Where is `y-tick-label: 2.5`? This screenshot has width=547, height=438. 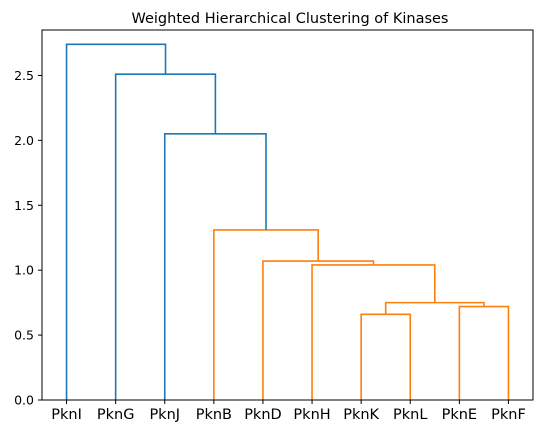
y-tick-label: 2.5 is located at coordinates (24, 75).